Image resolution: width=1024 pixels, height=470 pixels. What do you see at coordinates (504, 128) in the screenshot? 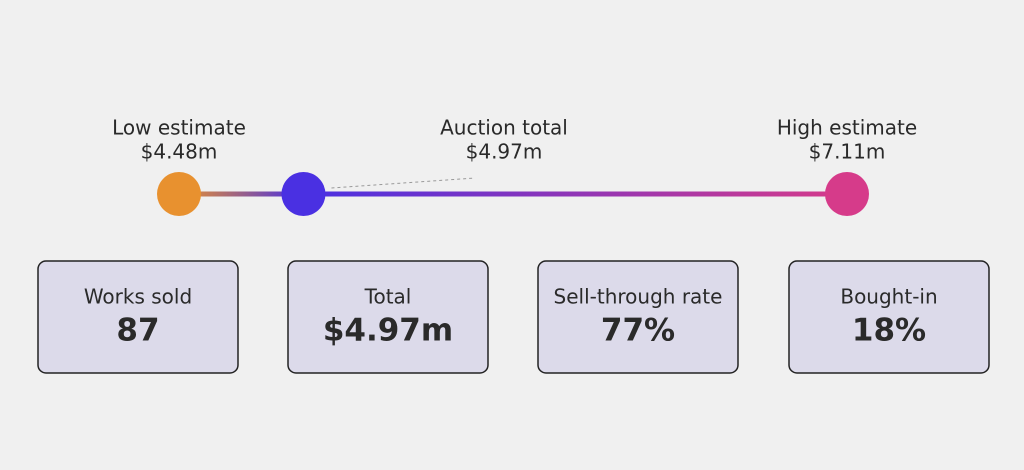
I see `marker-label: Auction total` at bounding box center [504, 128].